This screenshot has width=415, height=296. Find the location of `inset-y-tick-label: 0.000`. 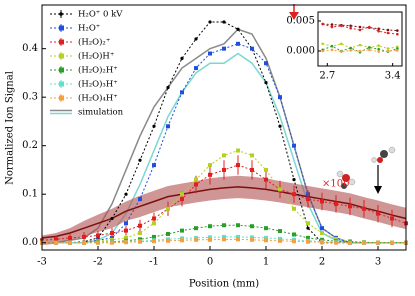

inset-y-tick-label: 0.000 is located at coordinates (300, 51).